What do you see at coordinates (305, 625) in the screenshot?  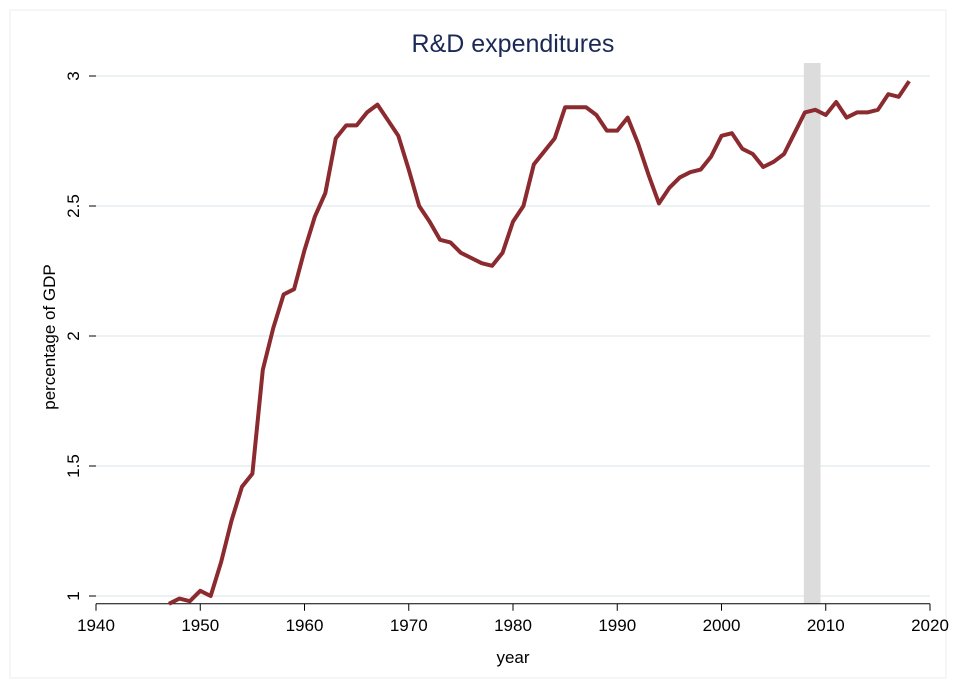 I see `x-tick-label: 1960` at bounding box center [305, 625].